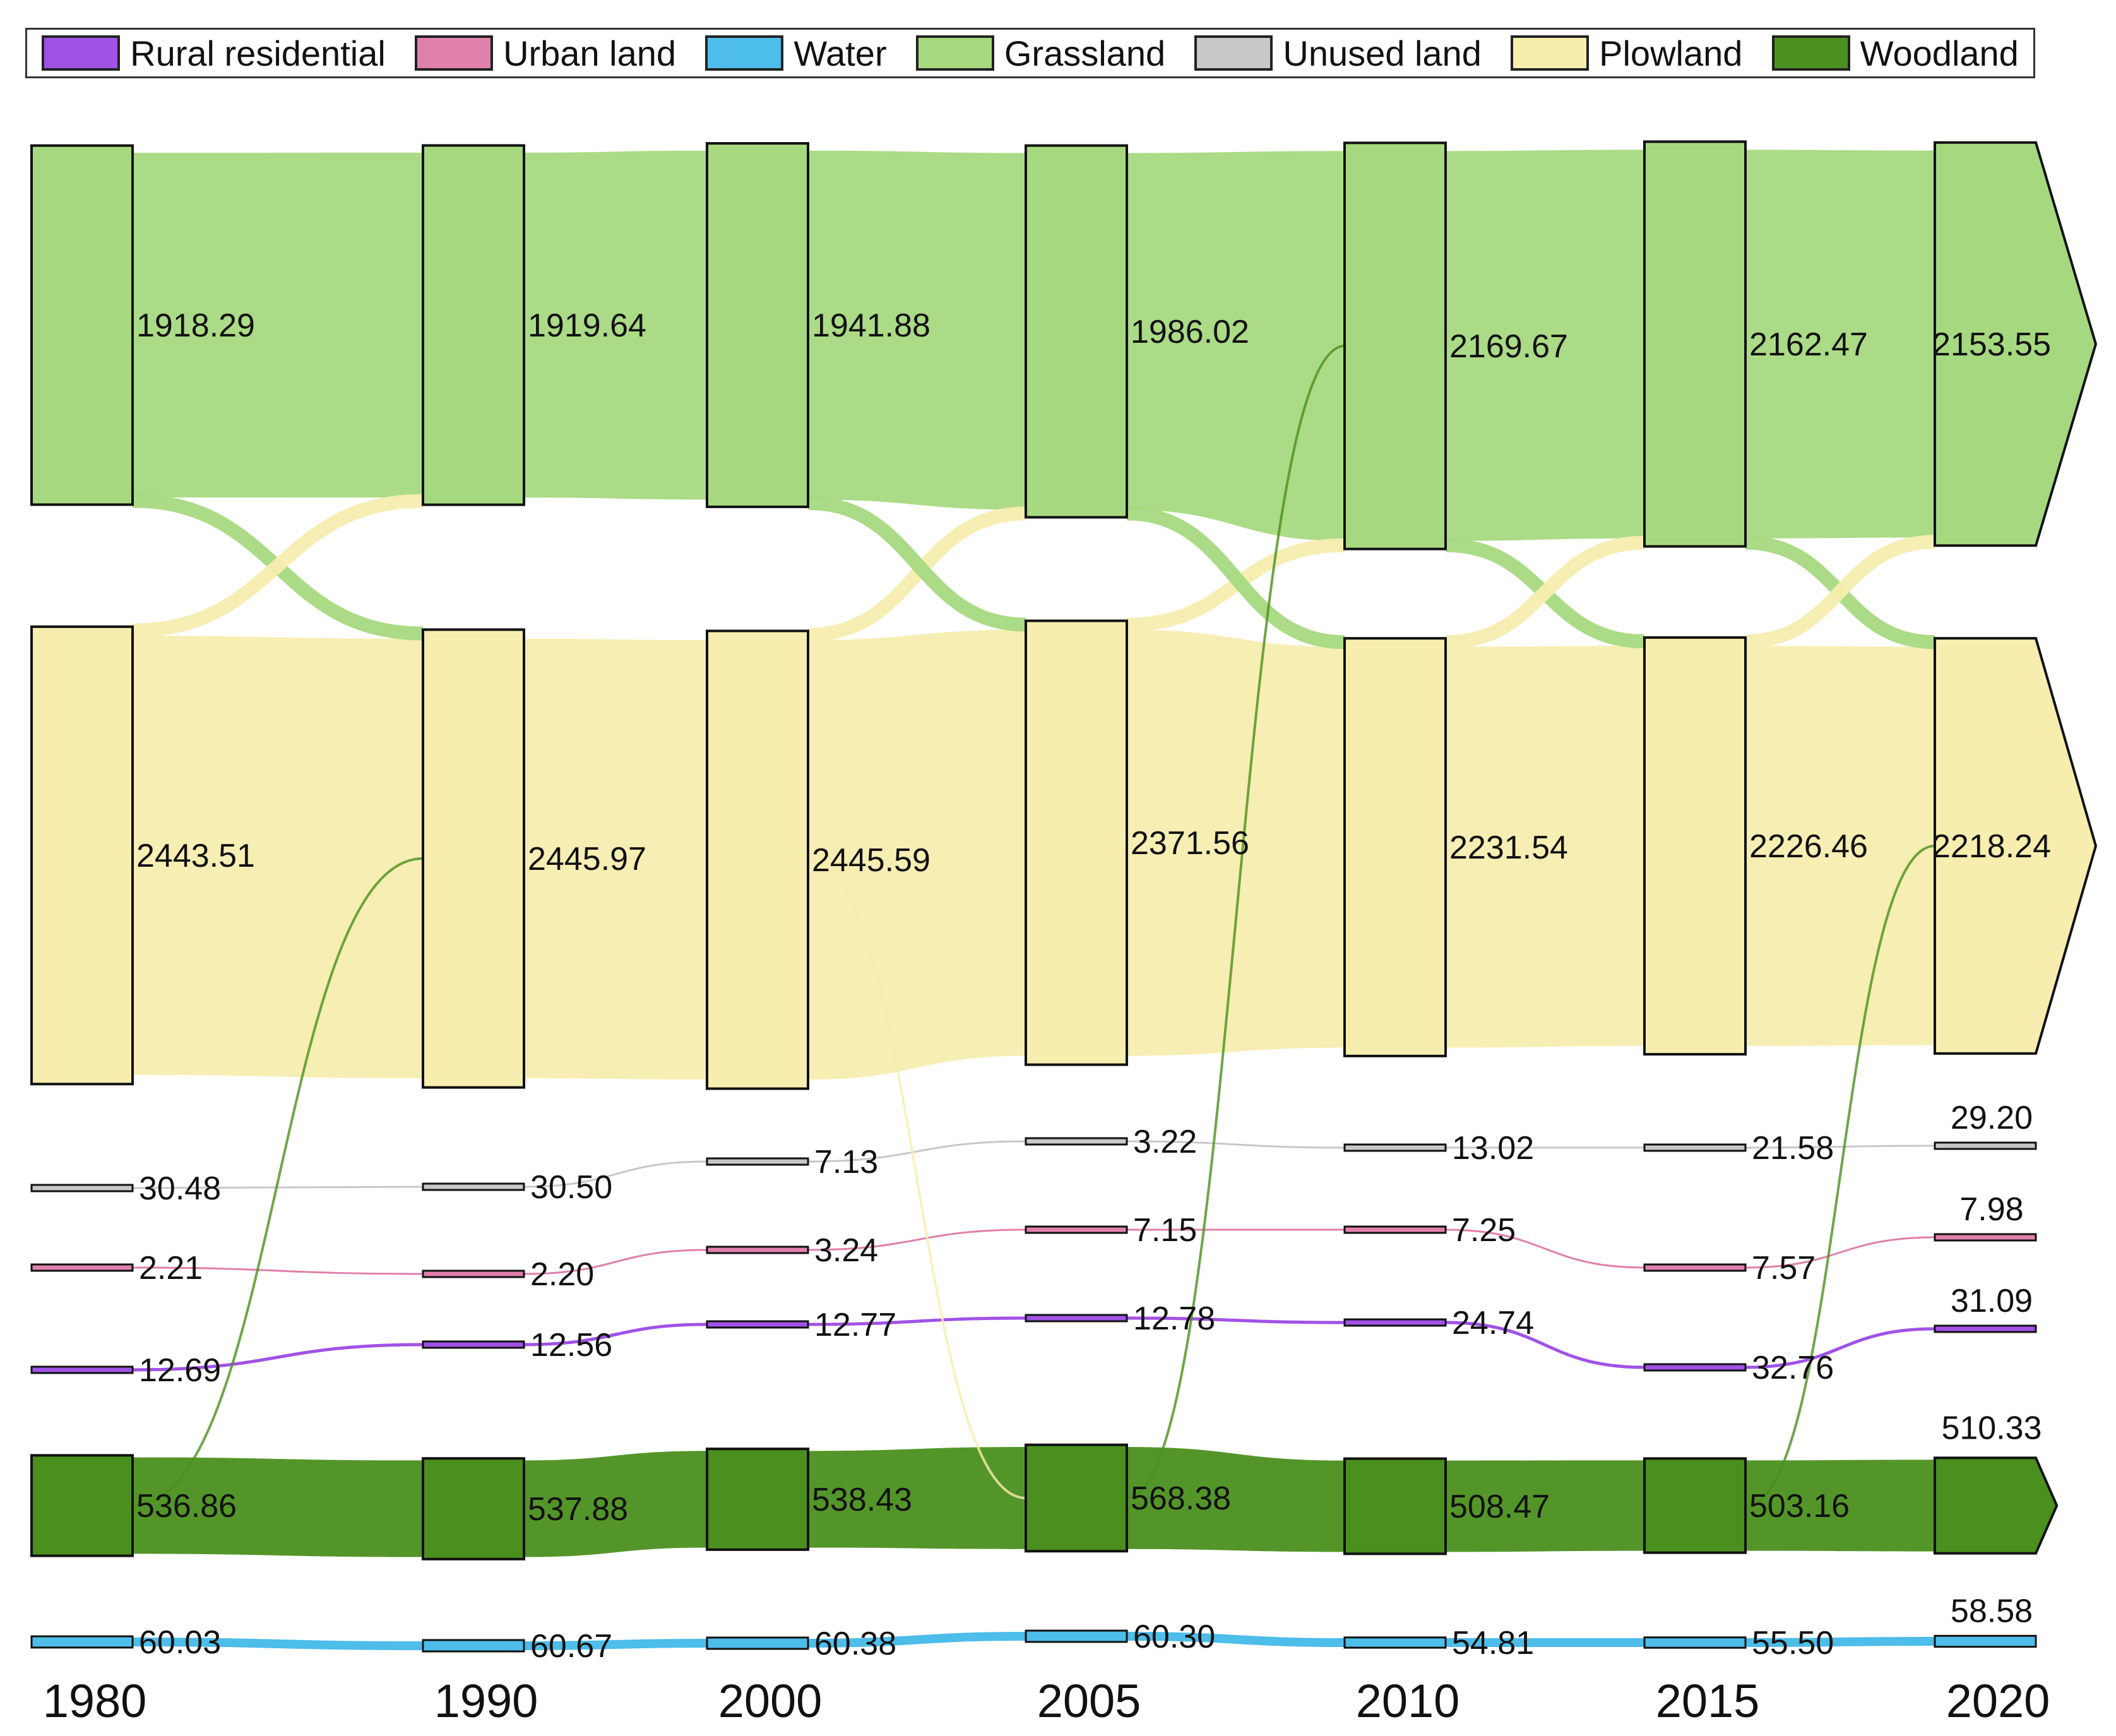 Image resolution: width=2116 pixels, height=1736 pixels. Describe the element at coordinates (757, 860) in the screenshot. I see `node-plowland-2000` at that location.